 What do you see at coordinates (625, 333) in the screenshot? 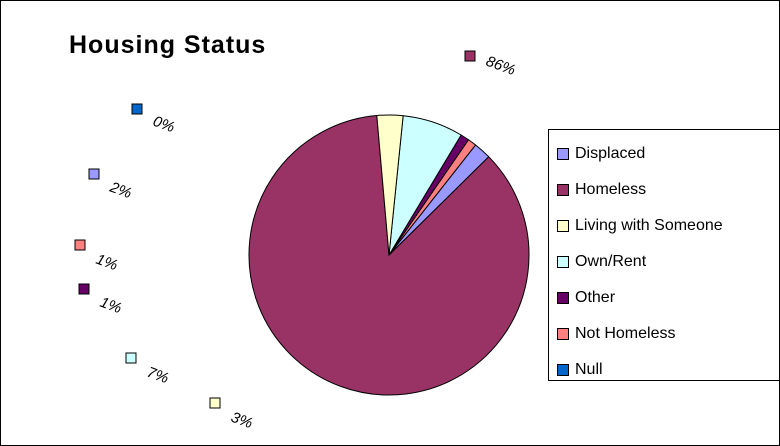
I see `legend-label: Not Homeless` at bounding box center [625, 333].